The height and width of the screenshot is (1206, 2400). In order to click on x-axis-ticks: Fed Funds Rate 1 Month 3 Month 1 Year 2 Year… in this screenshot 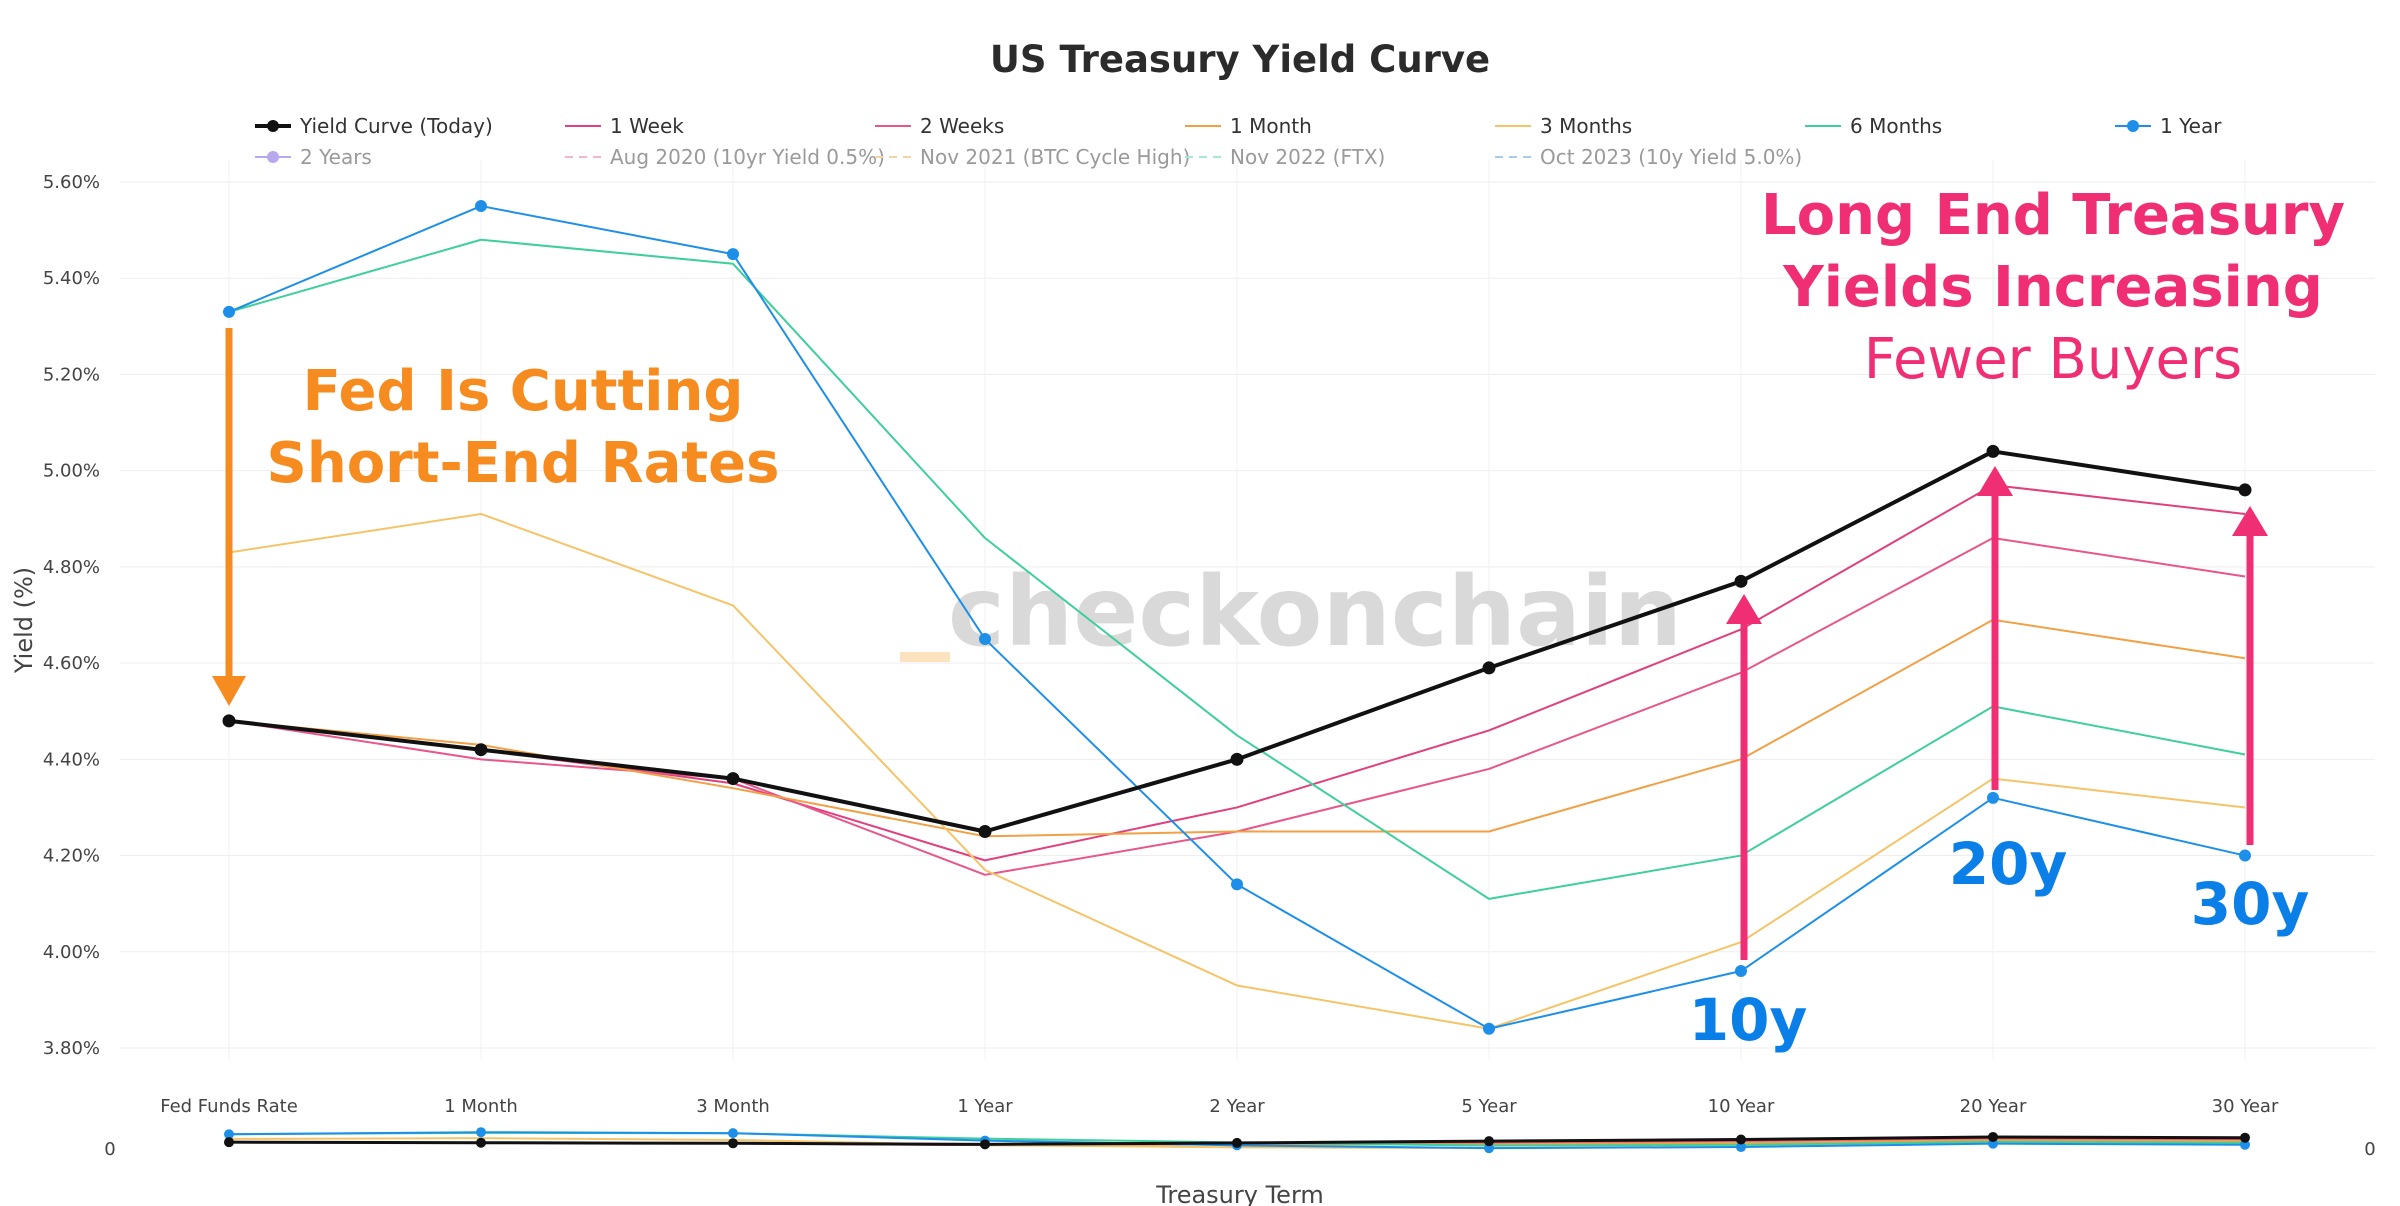, I will do `click(1219, 1106)`.